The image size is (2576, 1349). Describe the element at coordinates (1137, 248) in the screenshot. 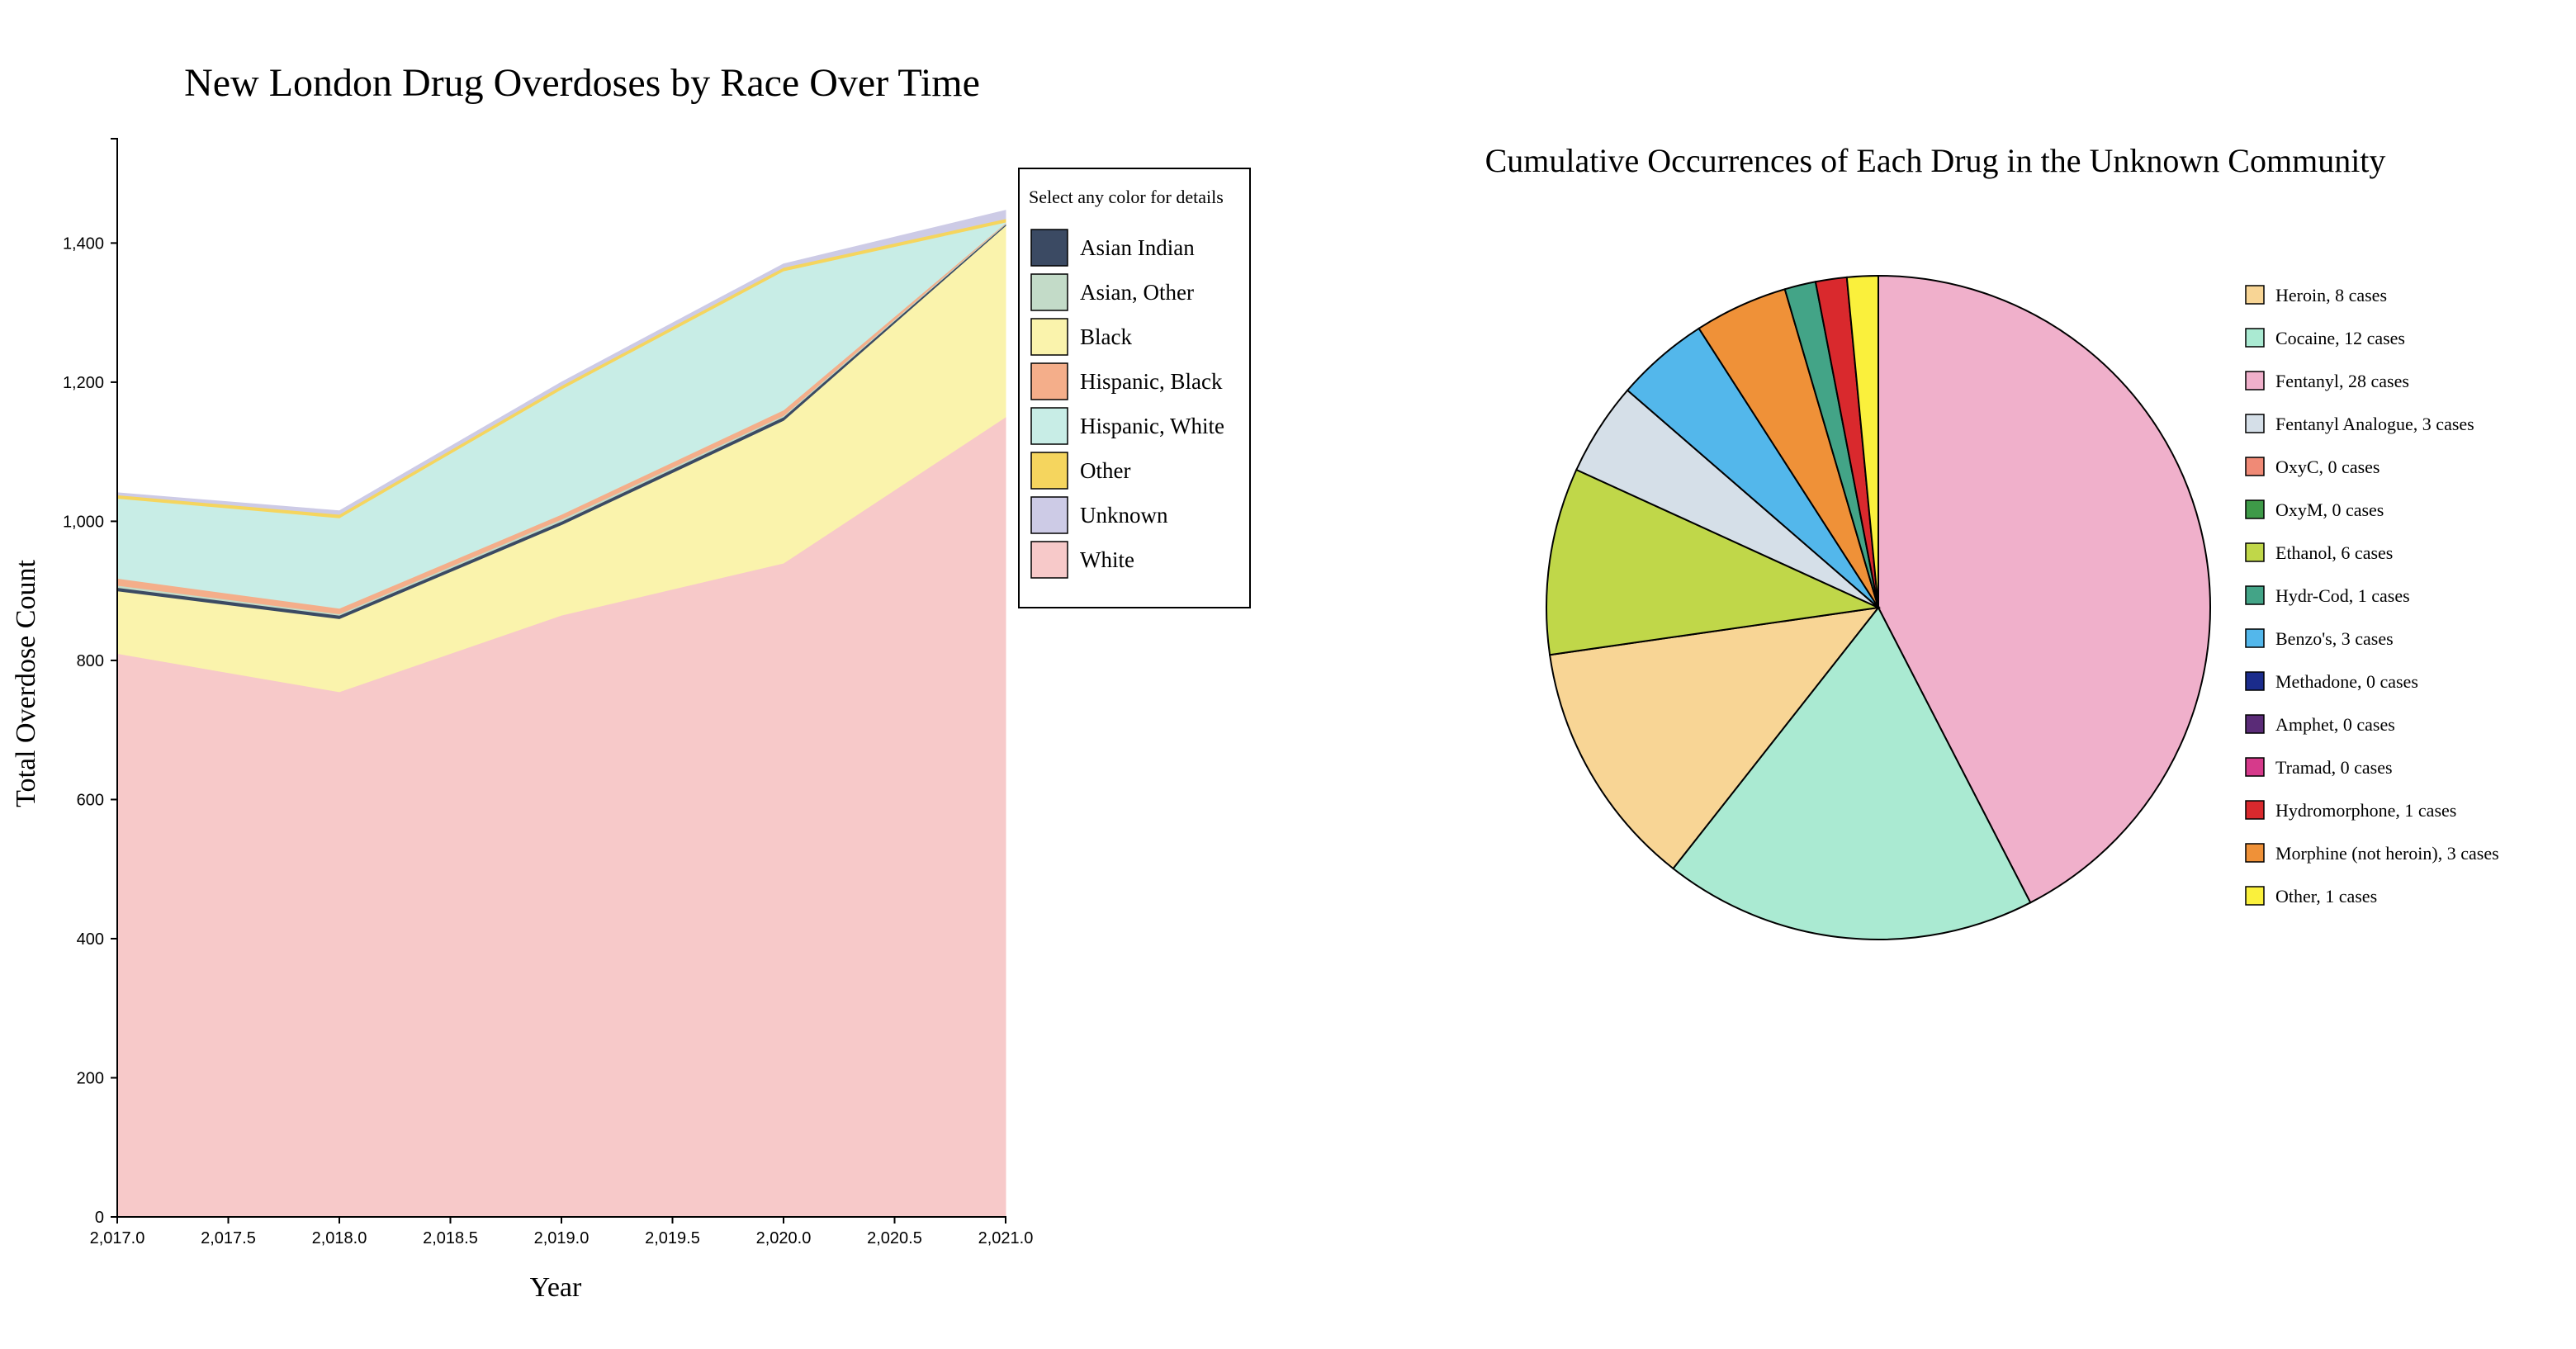

I see `legend-label: Asian Indian` at that location.